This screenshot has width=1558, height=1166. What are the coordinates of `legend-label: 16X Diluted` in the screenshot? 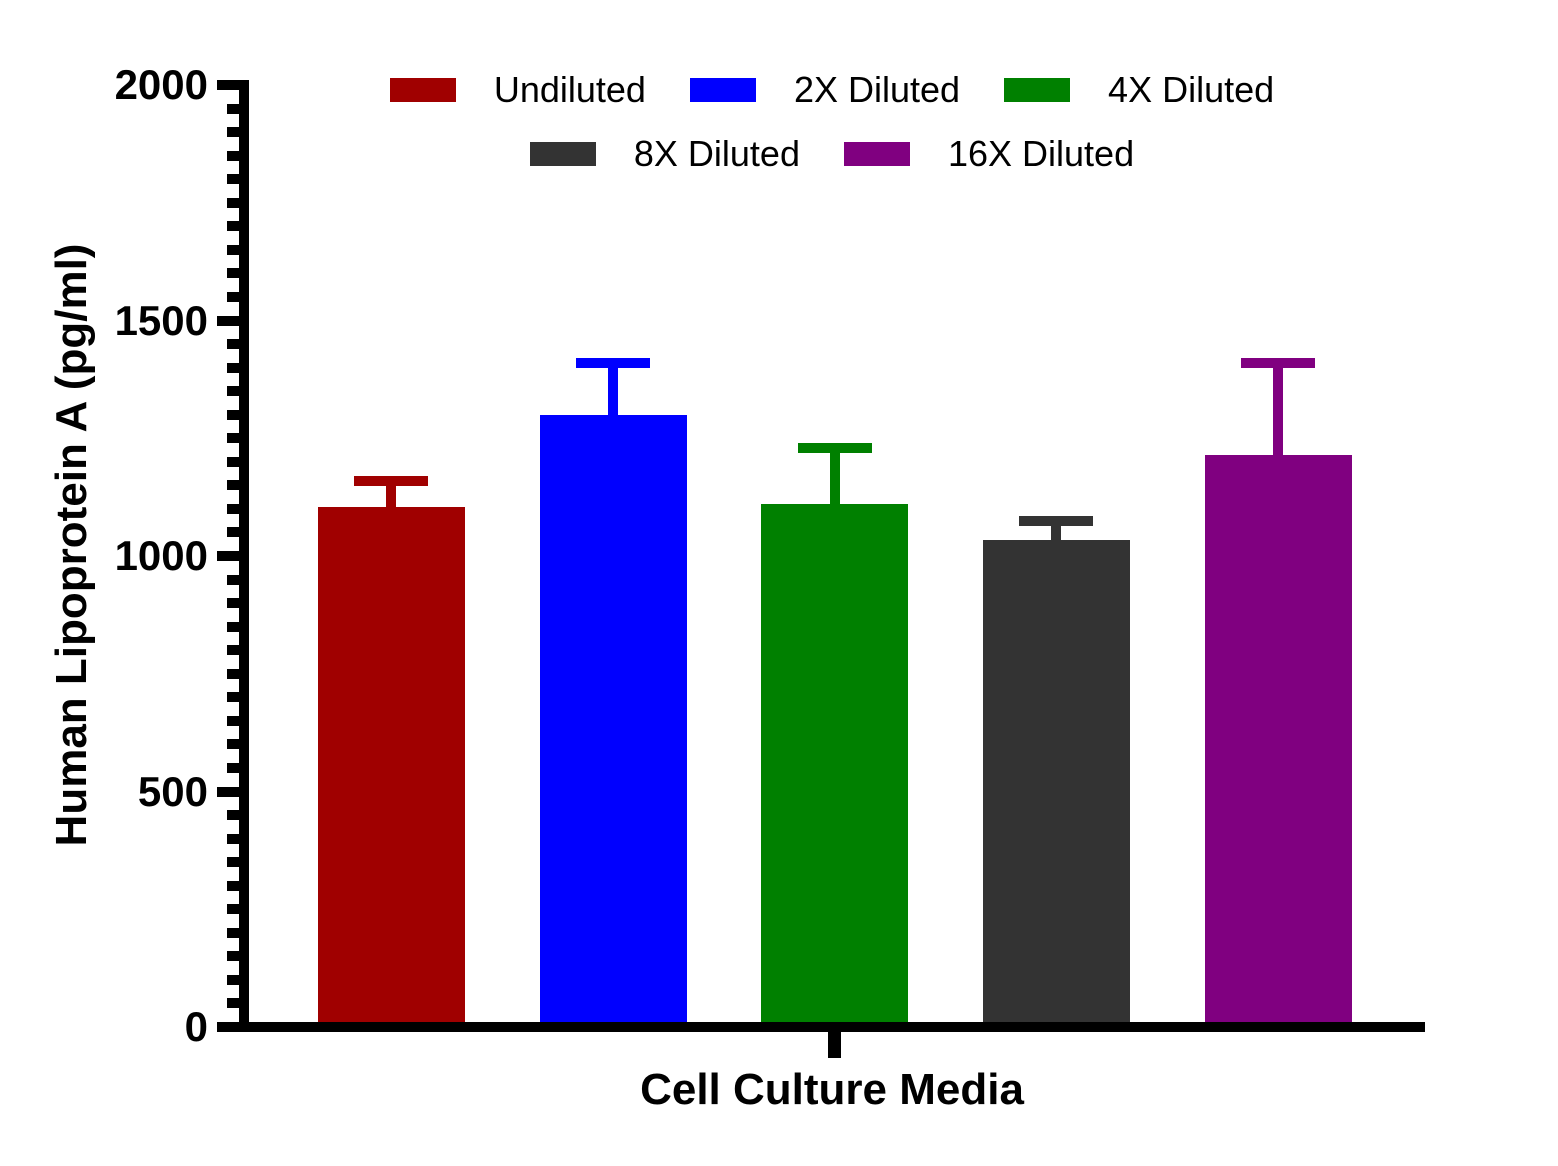 It's located at (1041, 153).